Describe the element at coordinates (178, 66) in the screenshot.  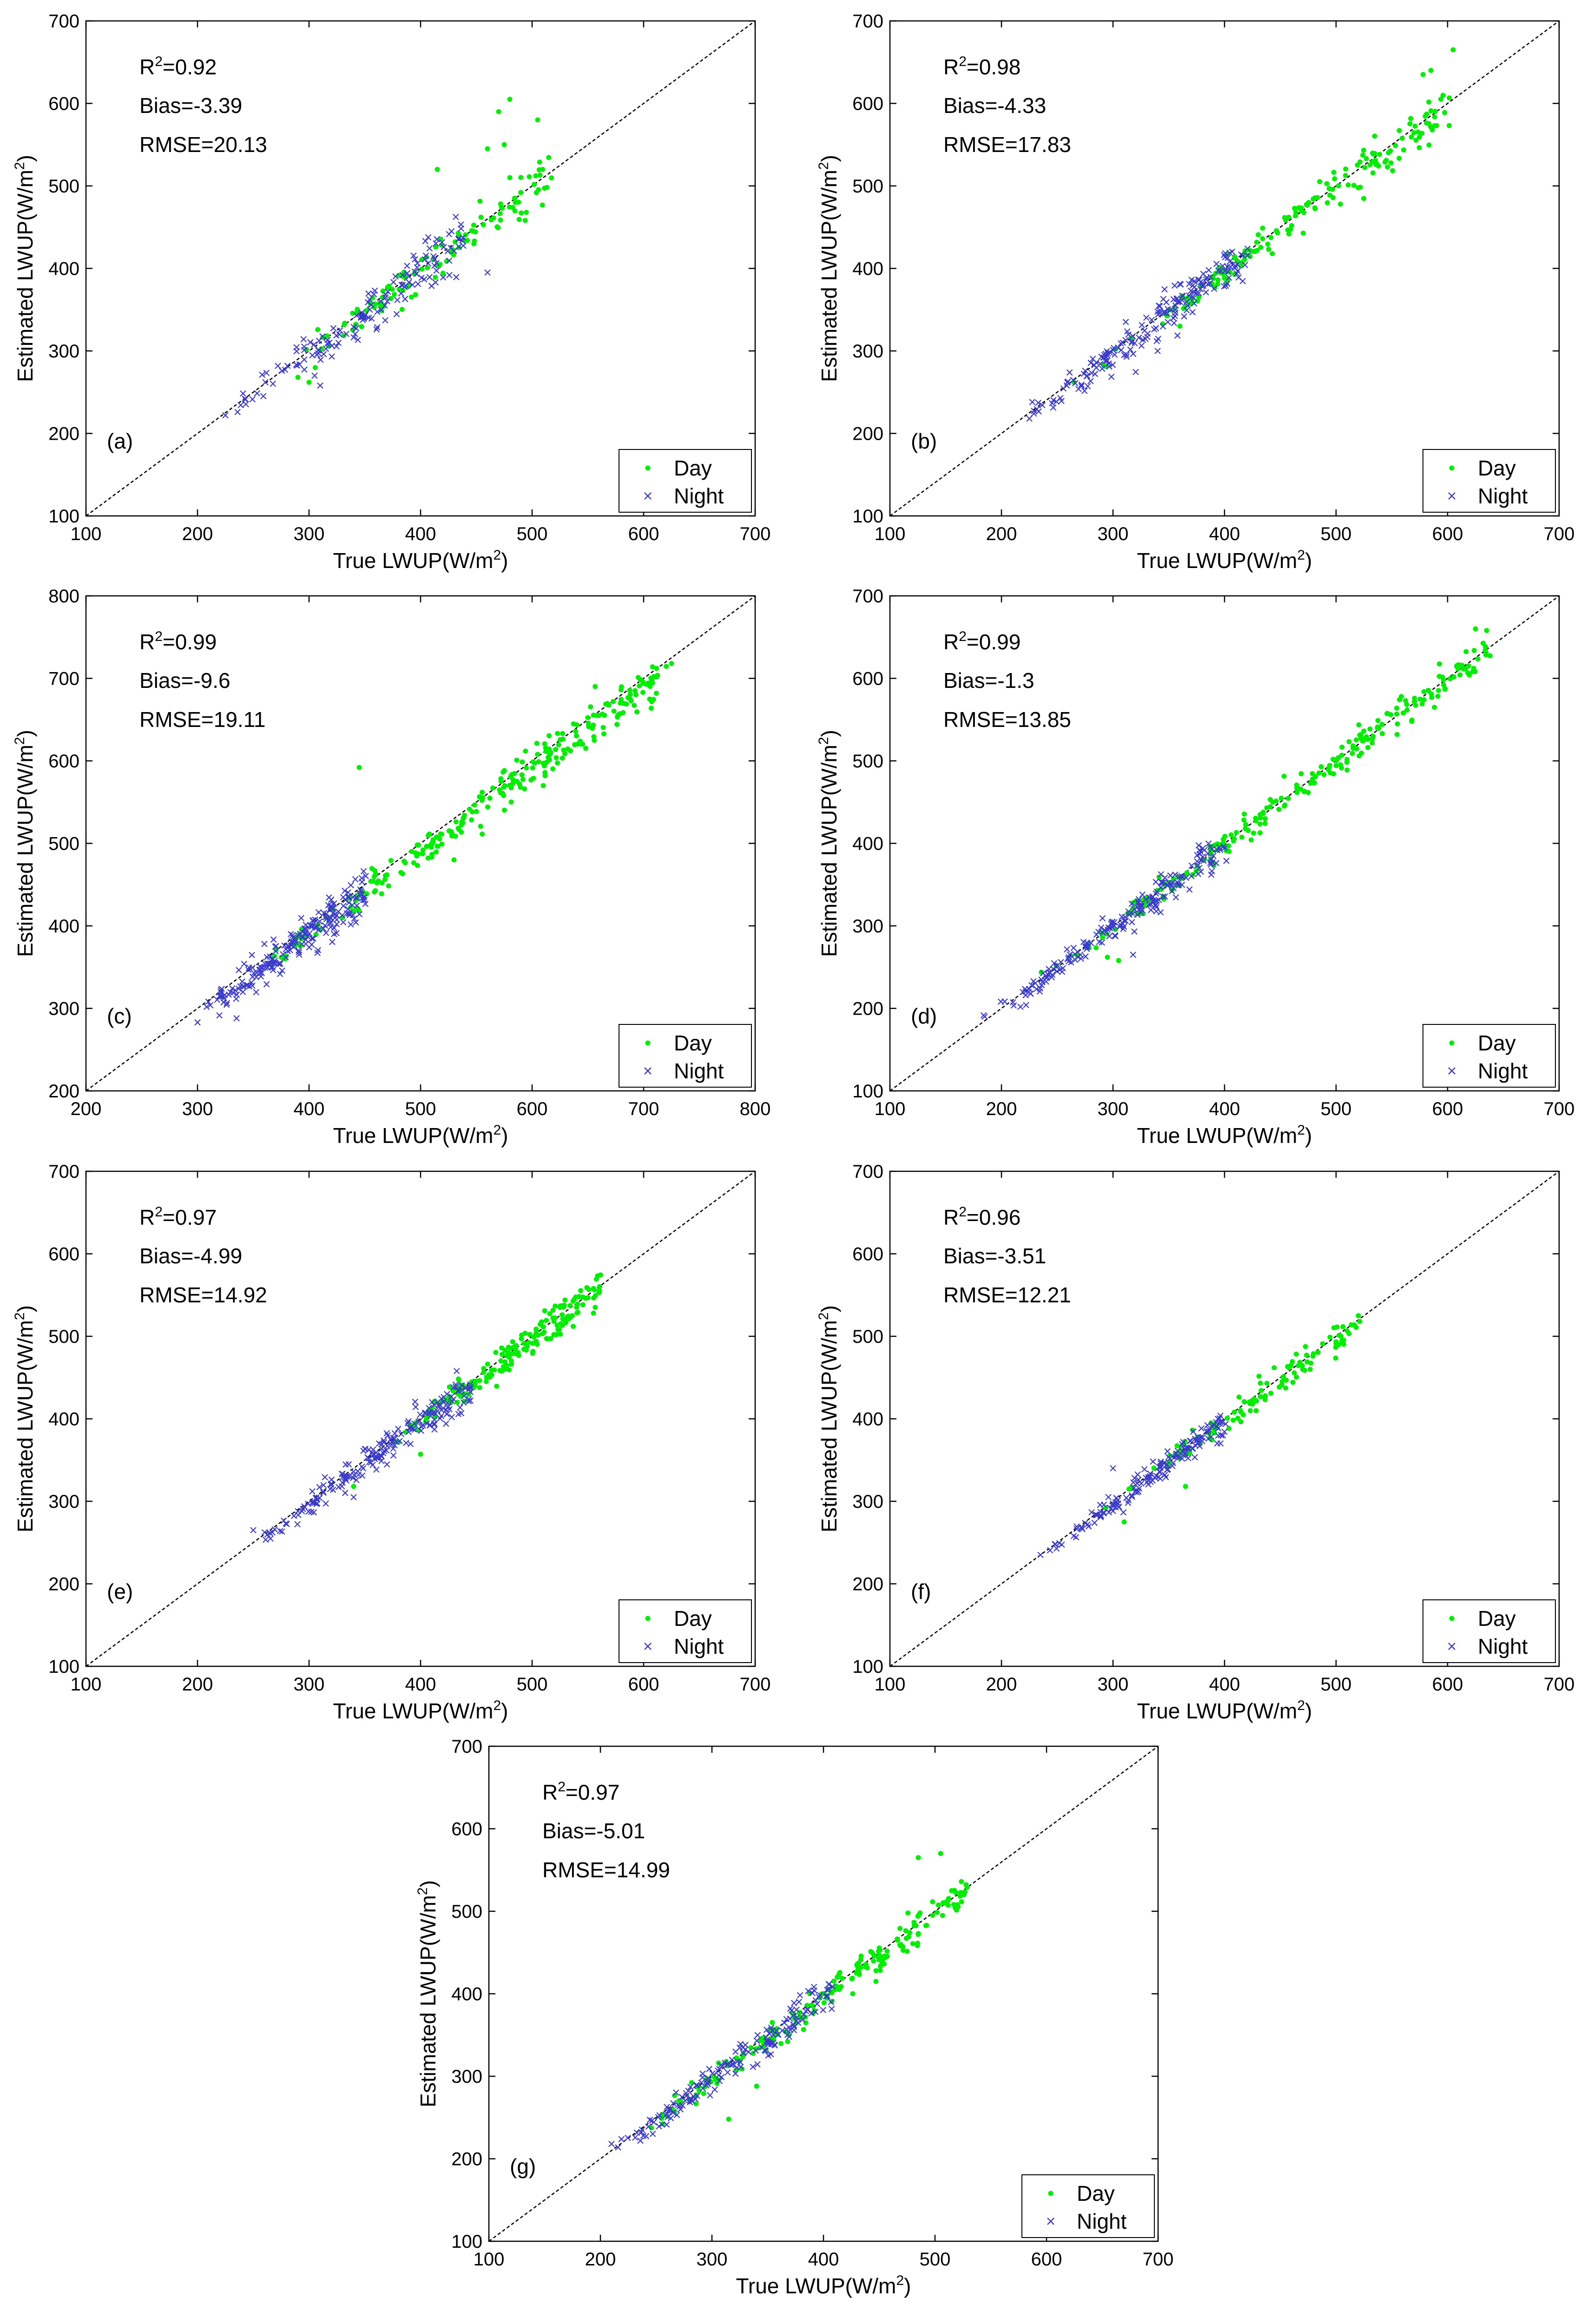
I see `r-squared-text: R2=0.92` at that location.